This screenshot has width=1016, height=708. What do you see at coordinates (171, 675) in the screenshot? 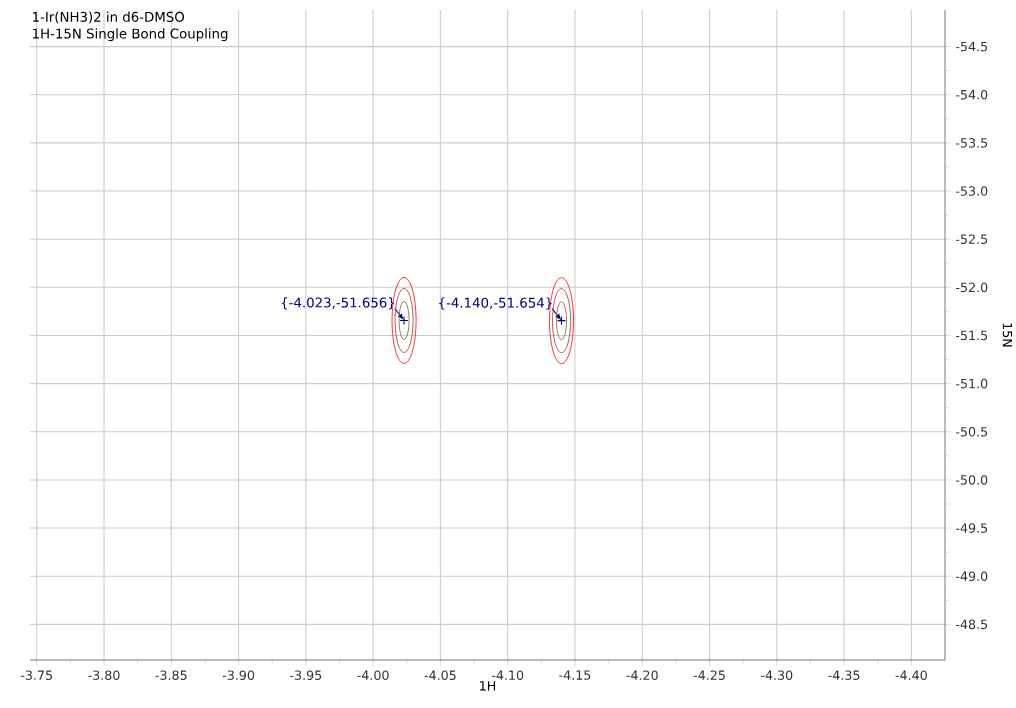
I see `x-tick-label: -3.85` at bounding box center [171, 675].